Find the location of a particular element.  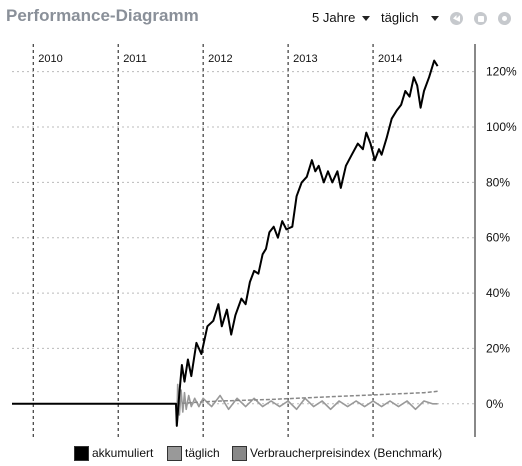

x-year-label: 2011 is located at coordinates (135, 59).